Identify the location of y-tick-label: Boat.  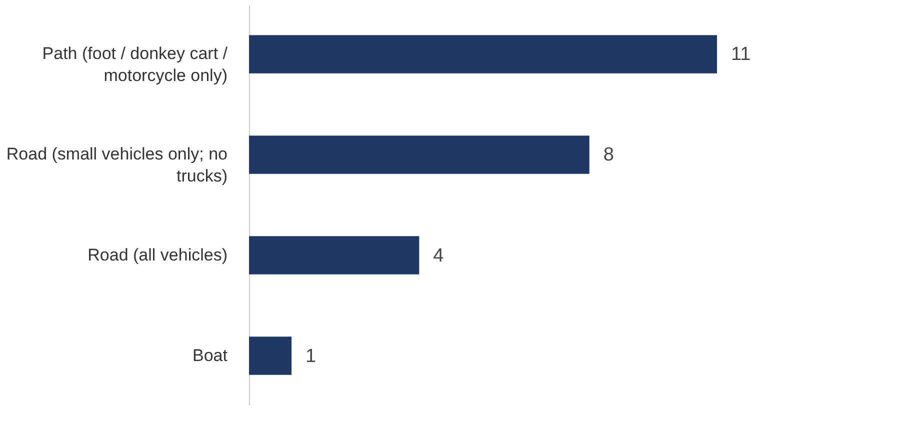
(210, 355).